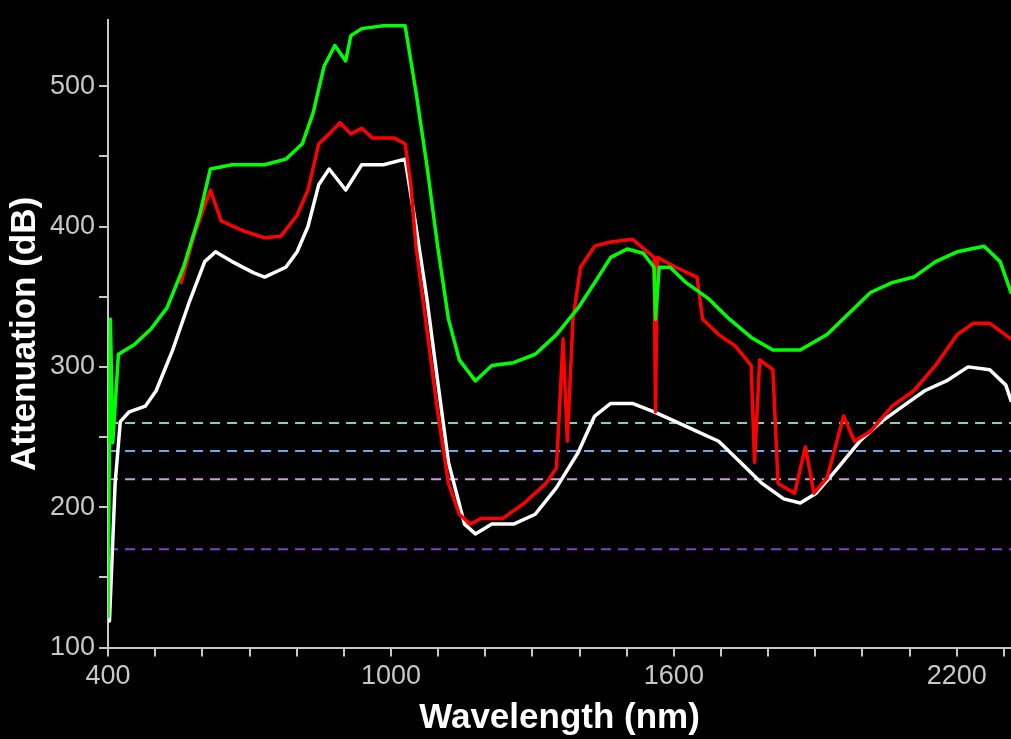 The height and width of the screenshot is (739, 1011). What do you see at coordinates (559, 715) in the screenshot?
I see `x-axis-title: Wavelength (nm)` at bounding box center [559, 715].